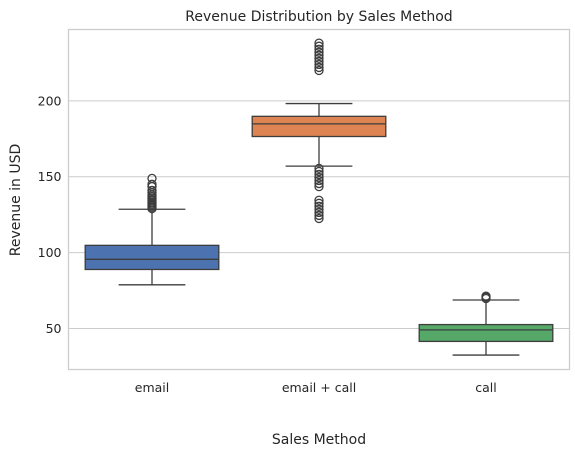 The image size is (575, 457). What do you see at coordinates (152, 387) in the screenshot?
I see `x-tick-label: email` at bounding box center [152, 387].